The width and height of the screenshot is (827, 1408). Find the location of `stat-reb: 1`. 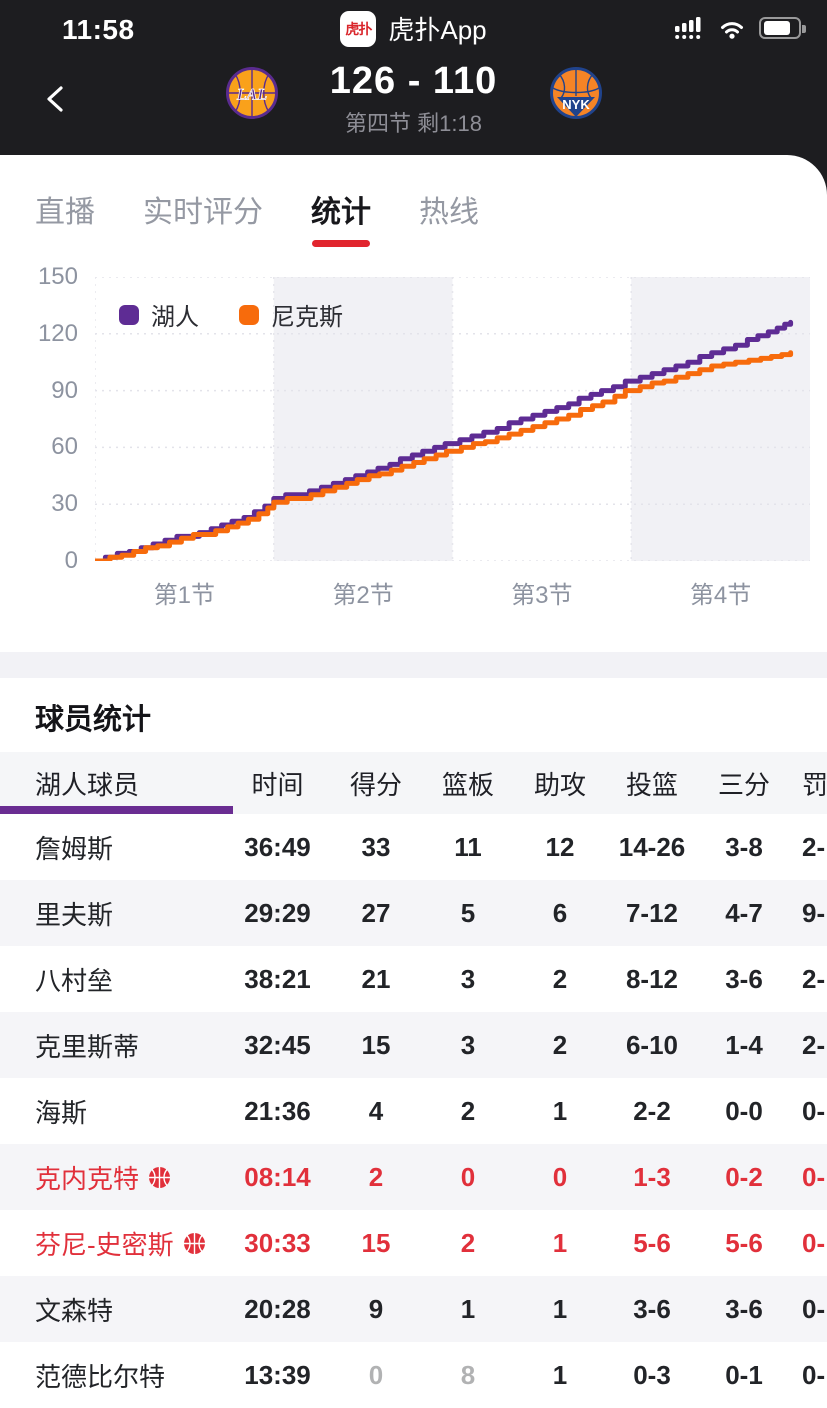

stat-reb: 1 is located at coordinates (468, 1308).